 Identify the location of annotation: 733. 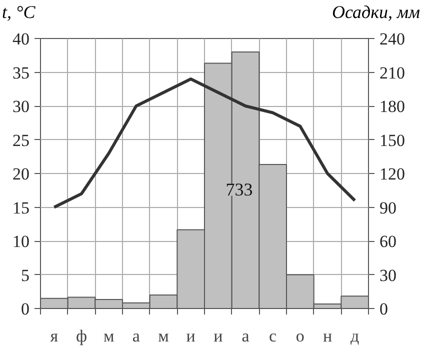
(239, 190).